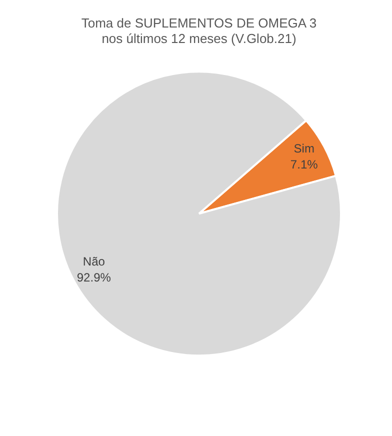  I want to click on chart-title: Toma de SUPLEMENTOS DE OMEGA 3 nos últimos 12 meses (V.Glob.21), so click(199, 30).